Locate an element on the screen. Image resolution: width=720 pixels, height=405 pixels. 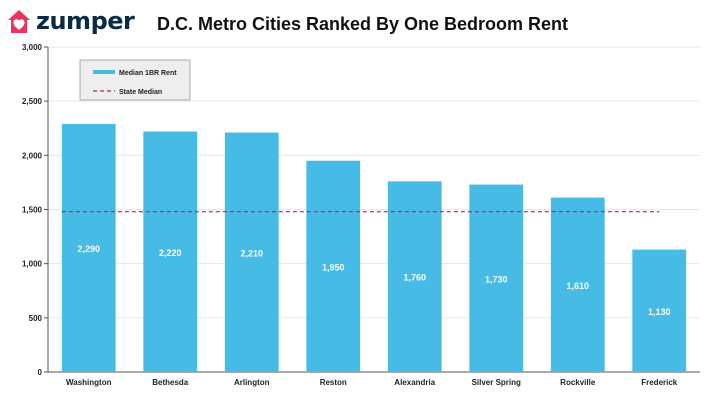
y-tick-label: 1,000 is located at coordinates (32, 264).